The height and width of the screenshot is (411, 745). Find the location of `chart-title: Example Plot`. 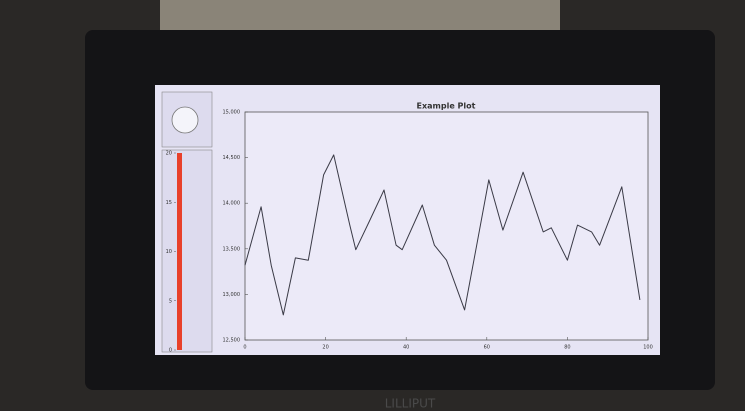

chart-title: Example Plot is located at coordinates (446, 106).